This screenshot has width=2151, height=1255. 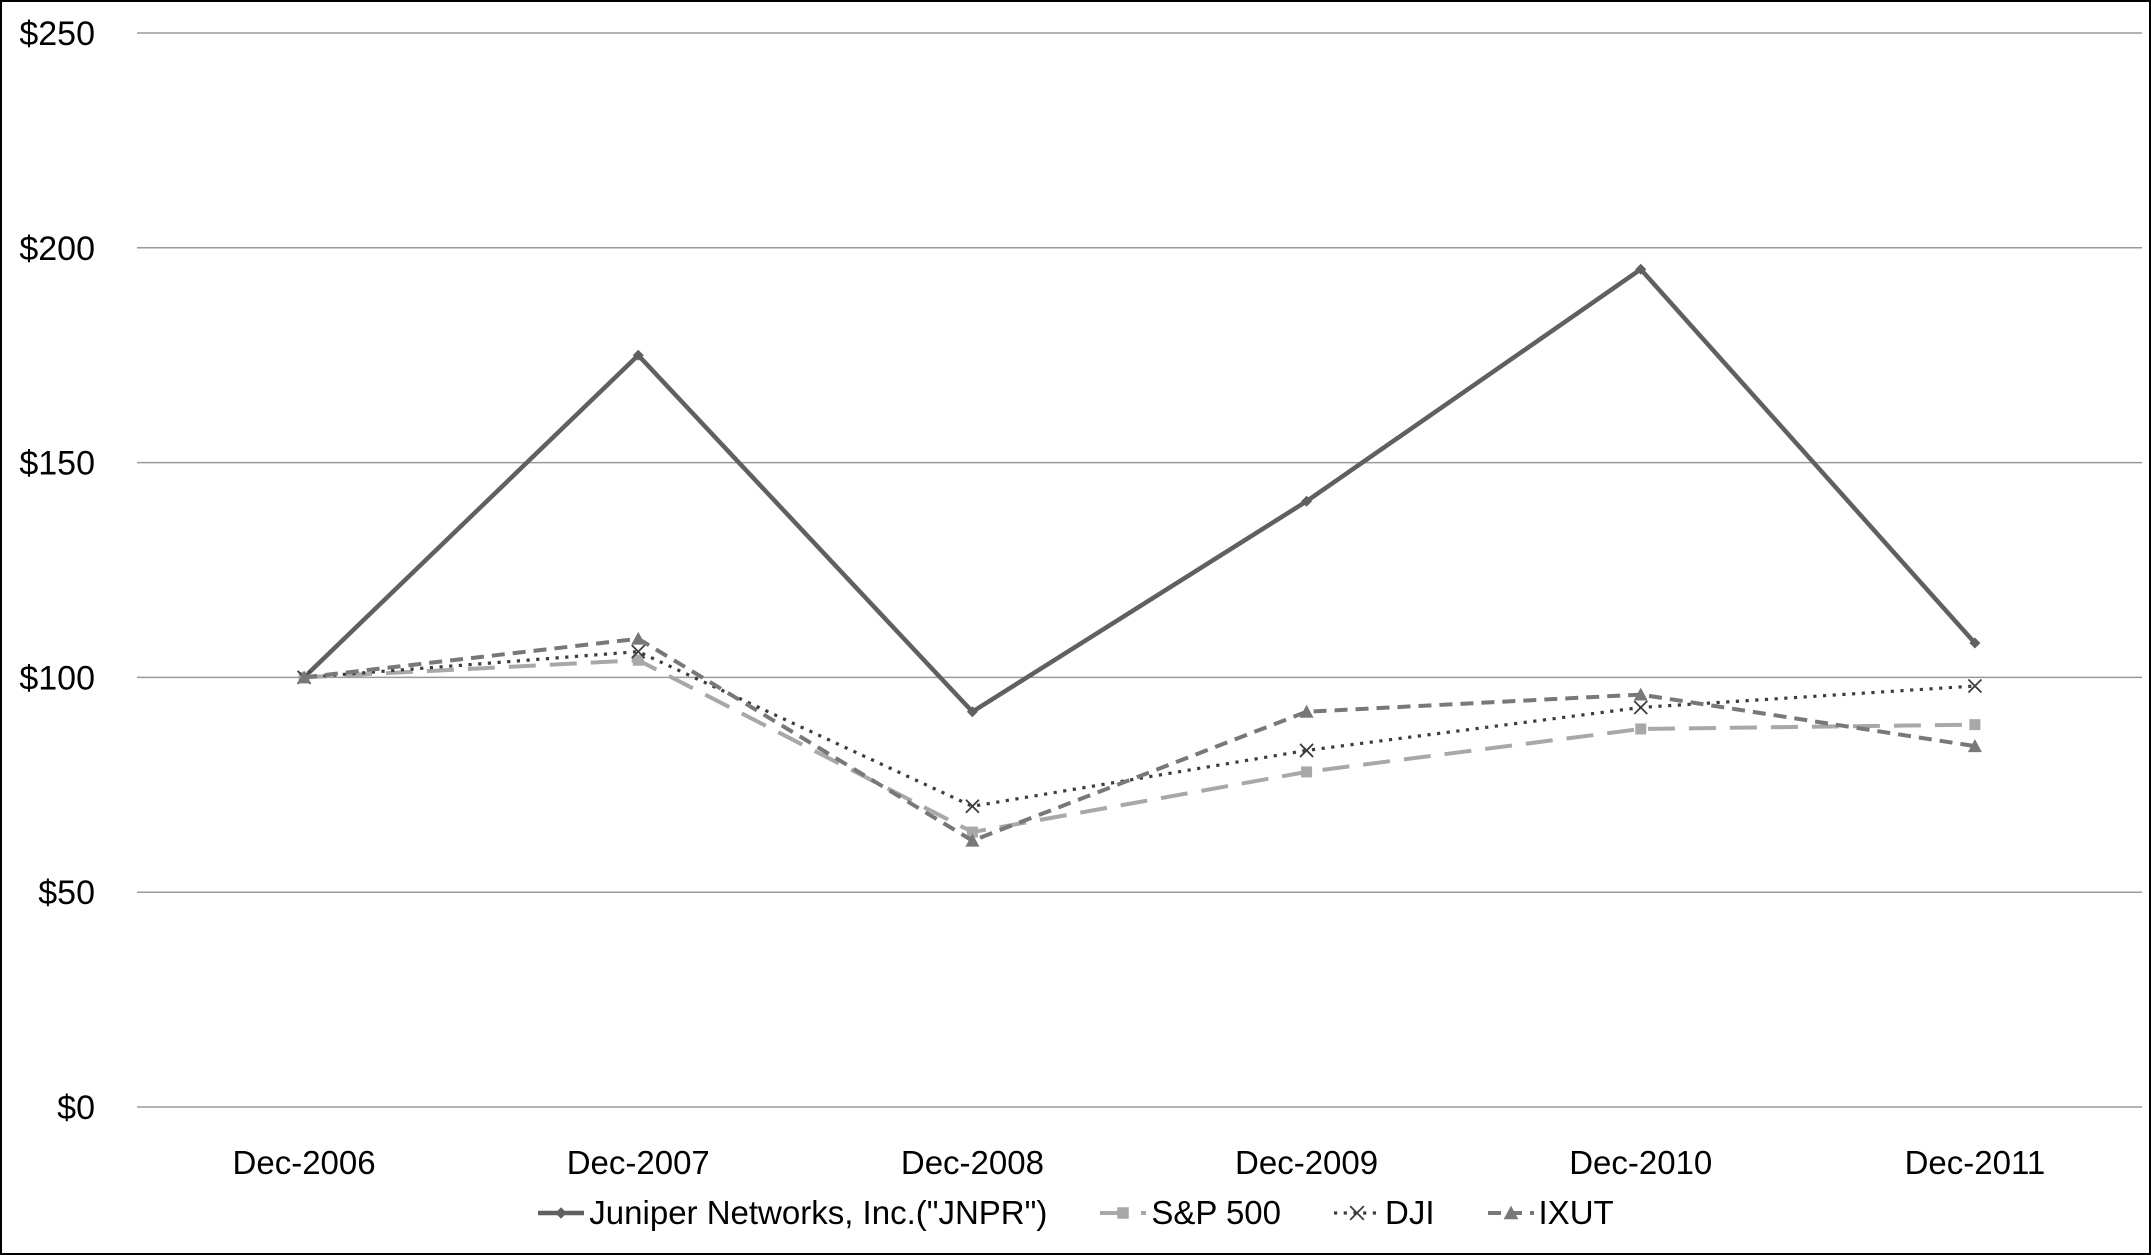 I want to click on legend-item: IXUT, so click(x=1550, y=1213).